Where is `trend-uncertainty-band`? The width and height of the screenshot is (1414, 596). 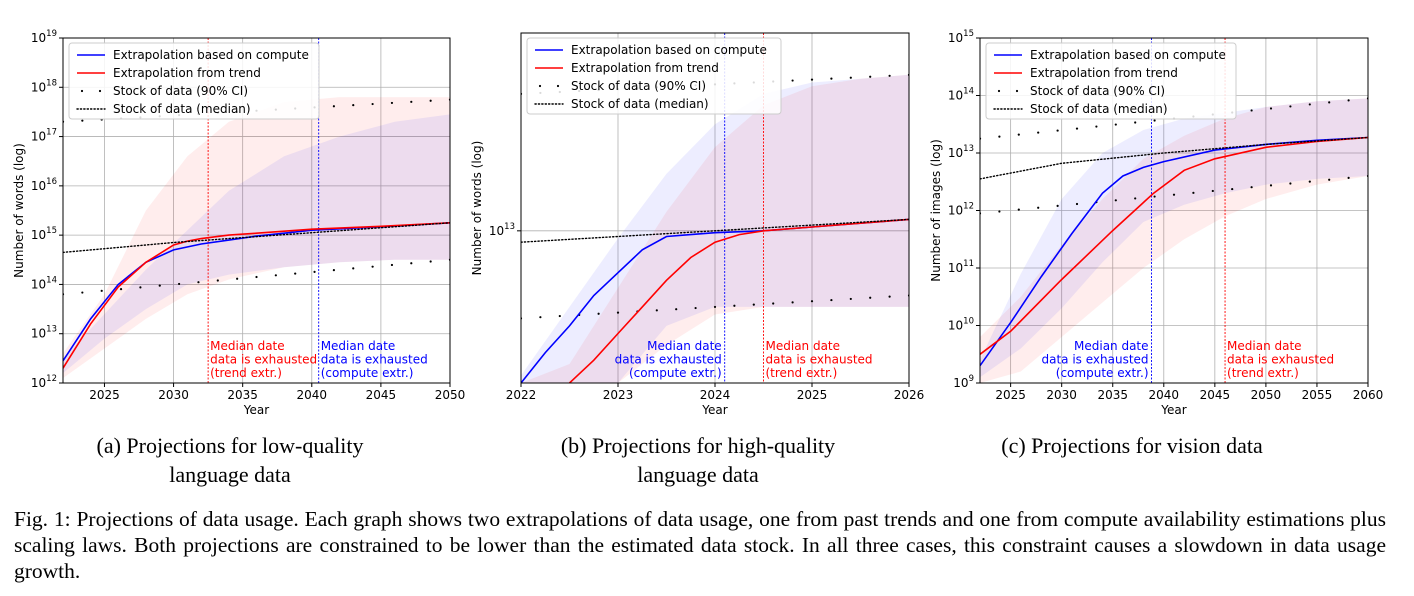
trend-uncertainty-band is located at coordinates (1174, 240).